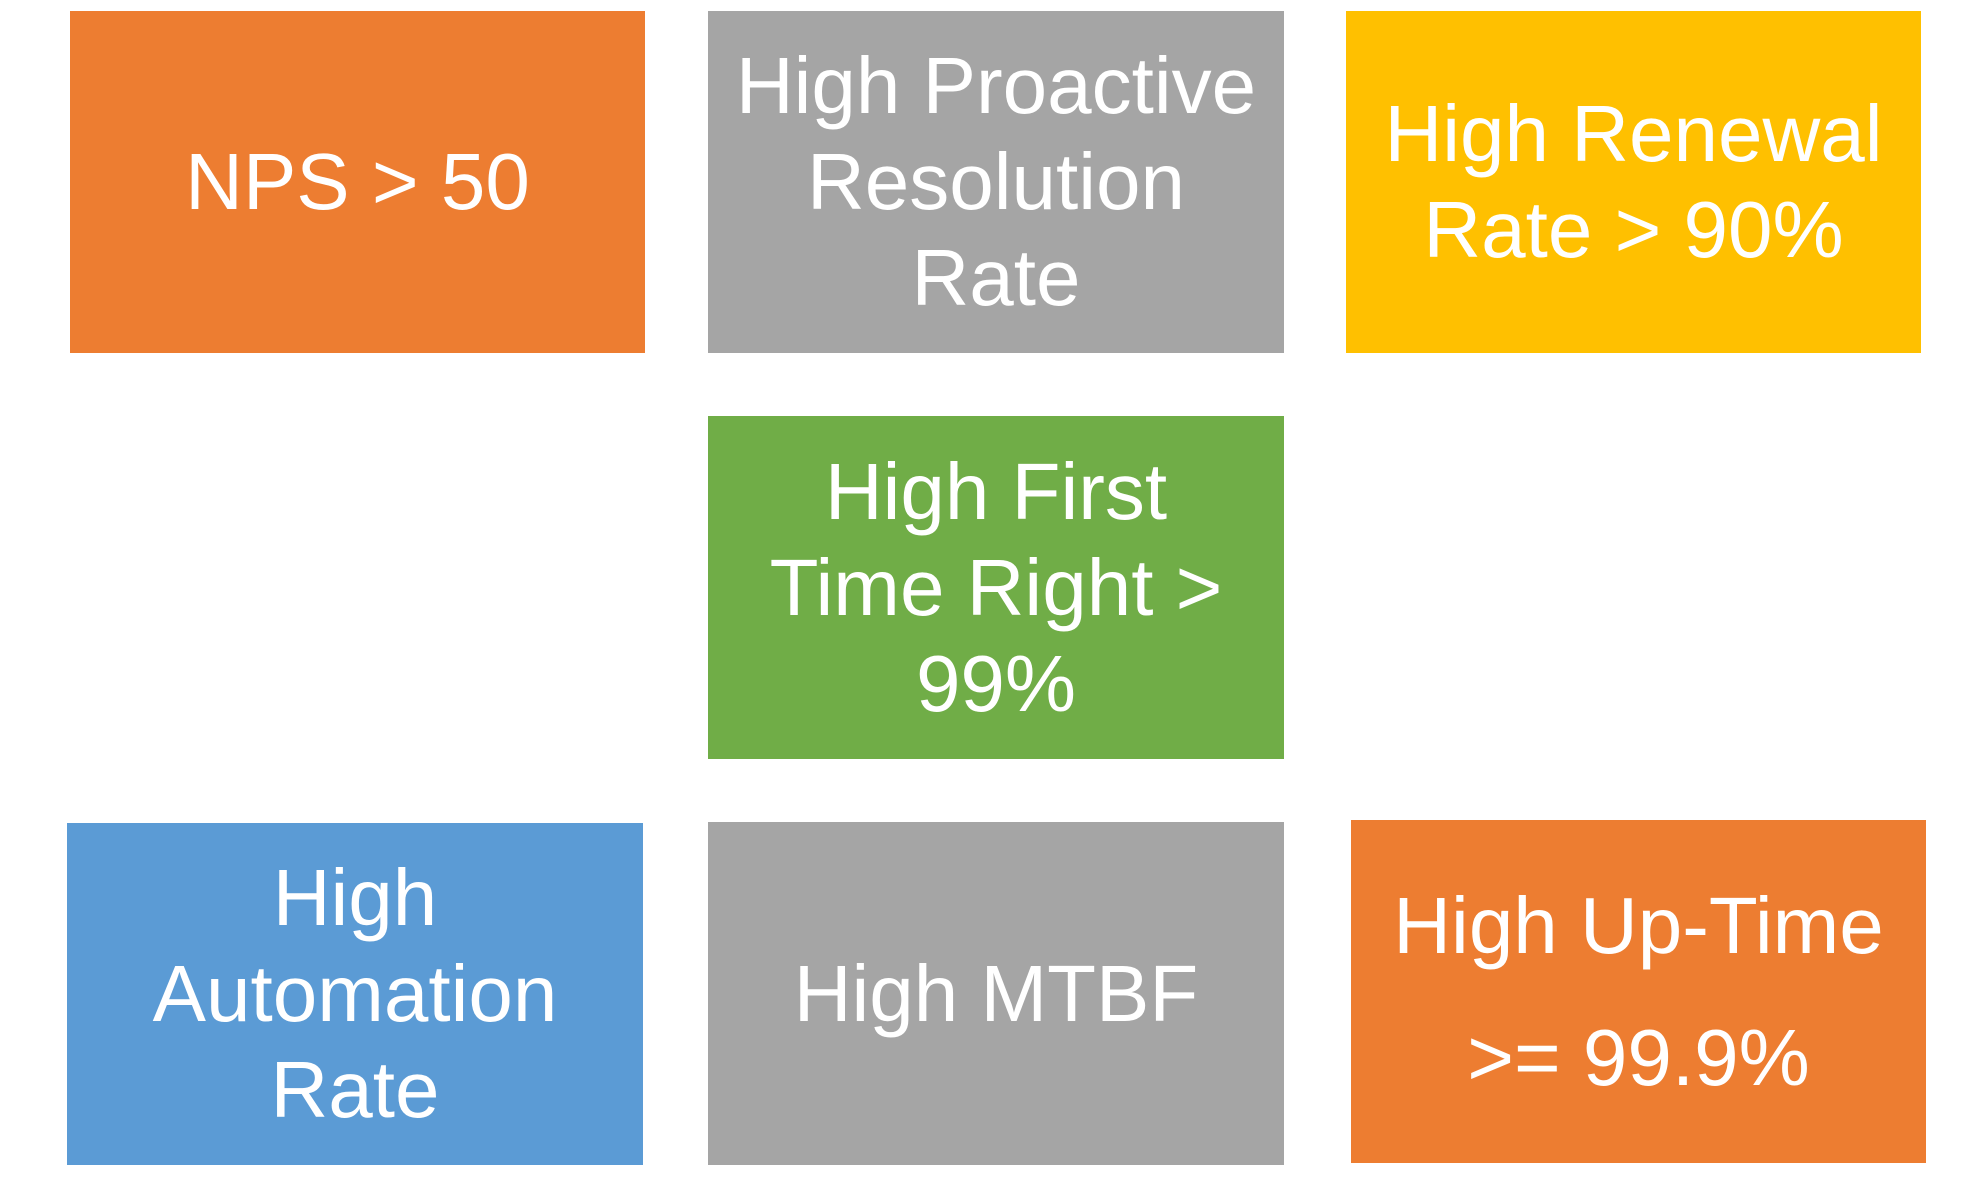 The width and height of the screenshot is (1980, 1187). What do you see at coordinates (1633, 133) in the screenshot?
I see `tile-label-line: High Renewal` at bounding box center [1633, 133].